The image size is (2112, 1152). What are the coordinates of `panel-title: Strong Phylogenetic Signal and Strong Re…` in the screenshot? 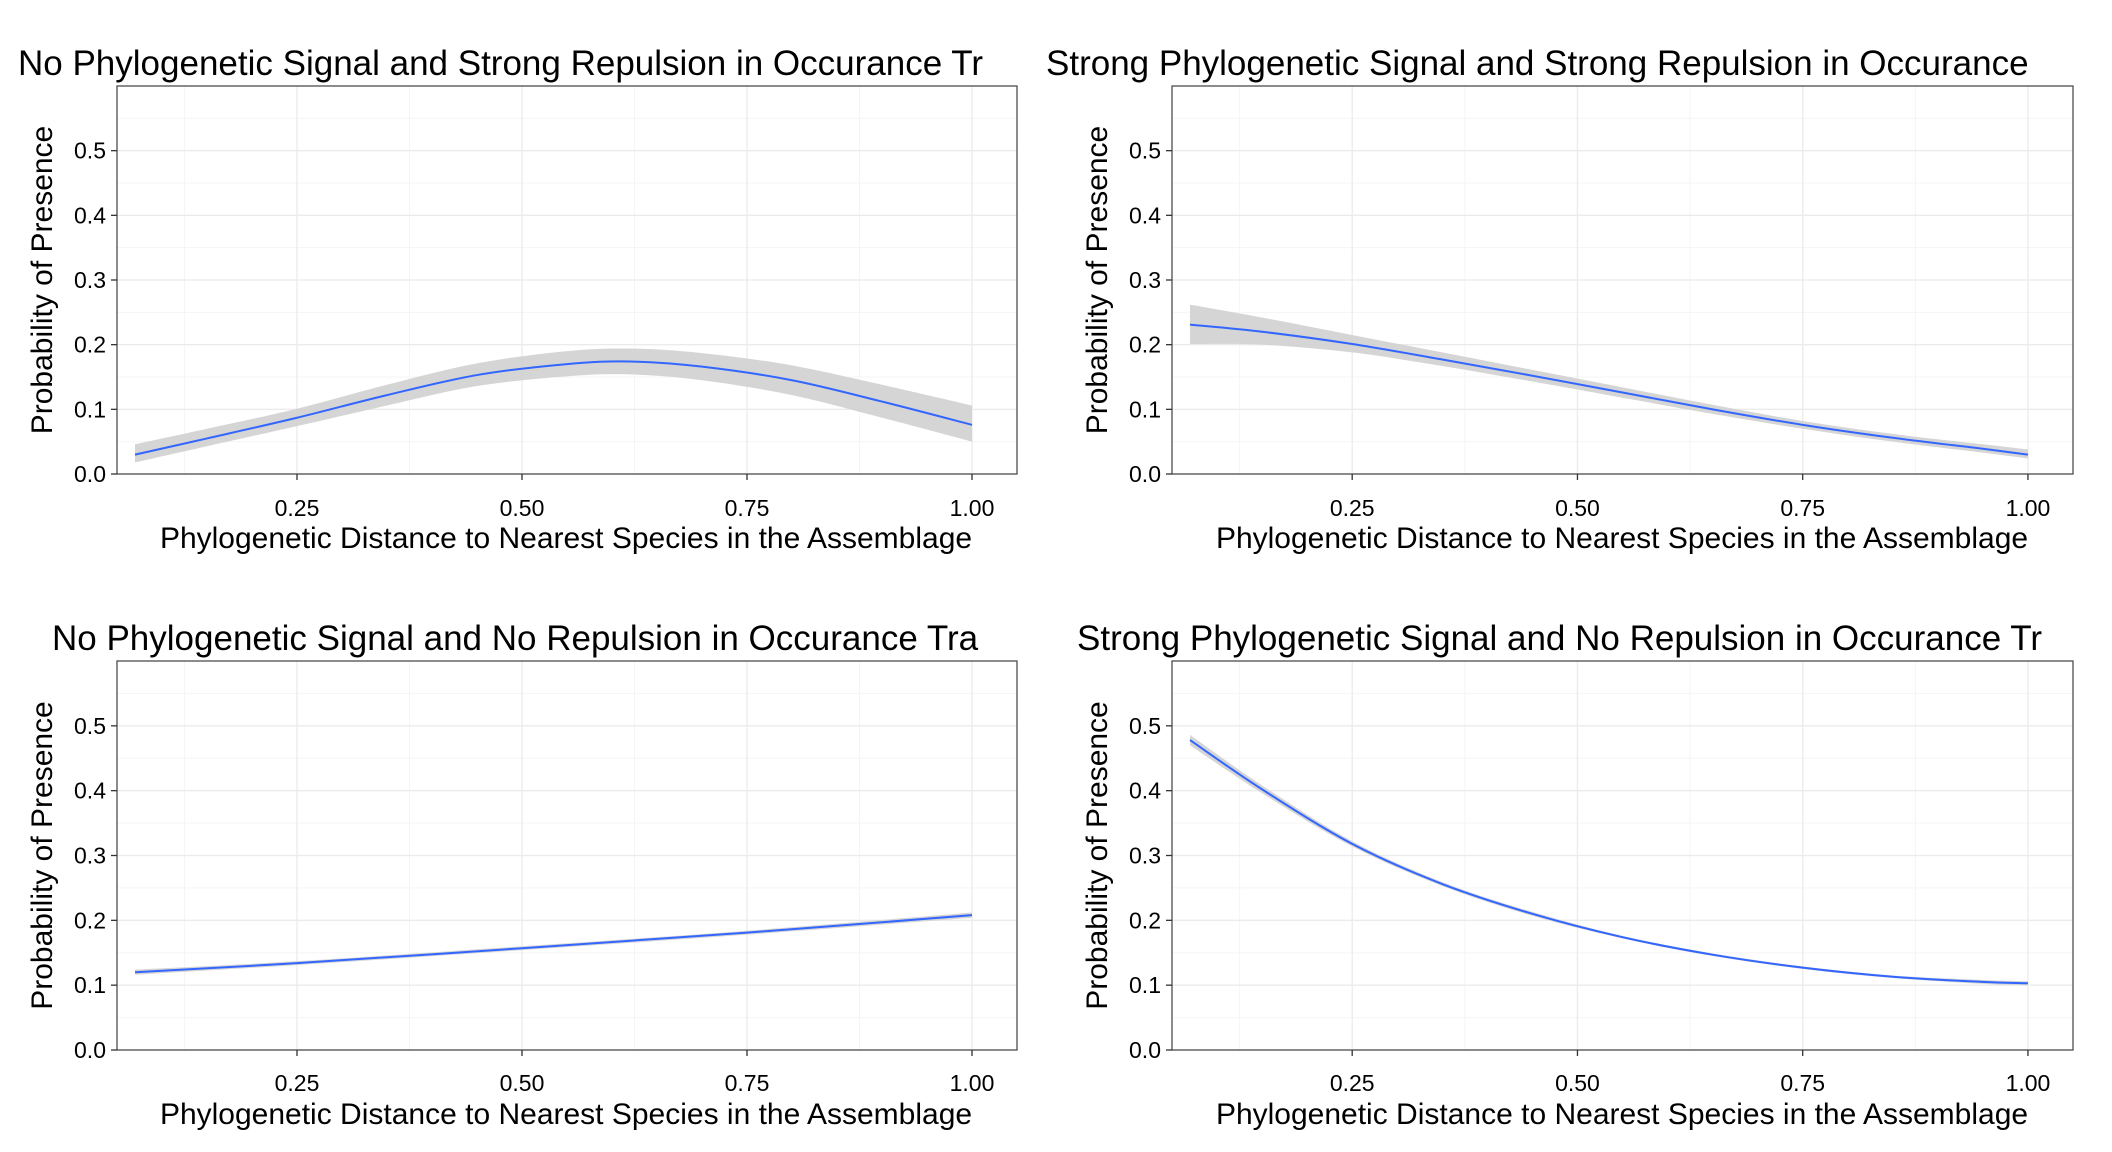 It's located at (1537, 63).